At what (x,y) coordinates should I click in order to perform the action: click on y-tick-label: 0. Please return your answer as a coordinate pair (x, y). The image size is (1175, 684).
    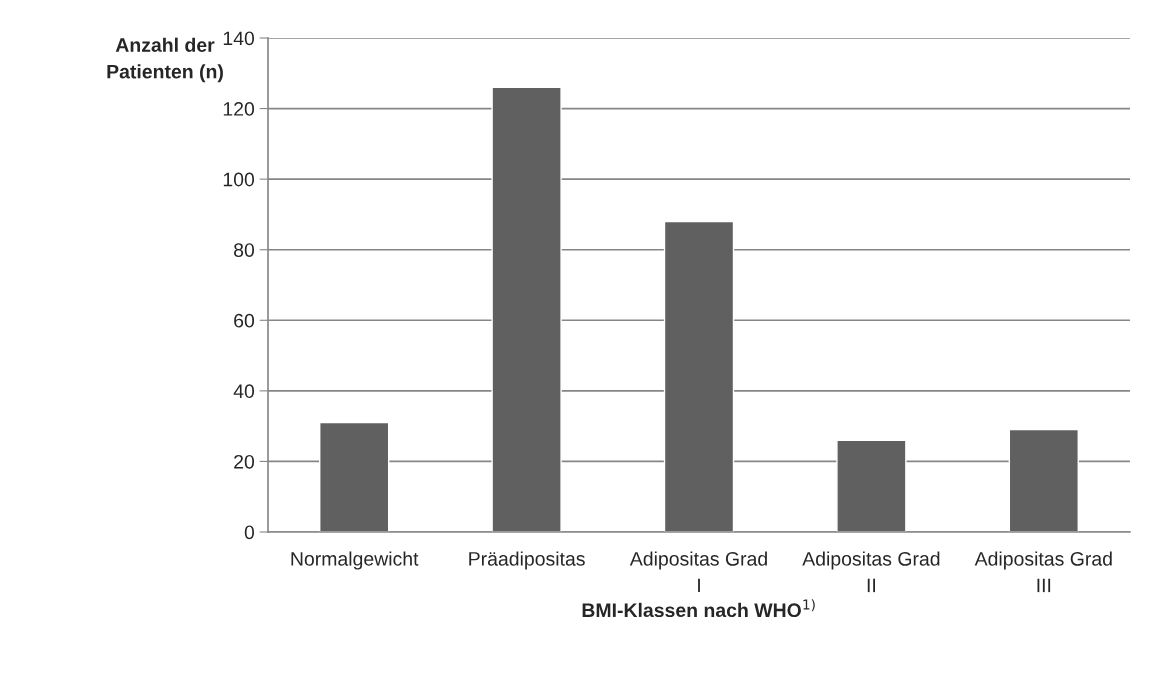
    Looking at the image, I should click on (249, 532).